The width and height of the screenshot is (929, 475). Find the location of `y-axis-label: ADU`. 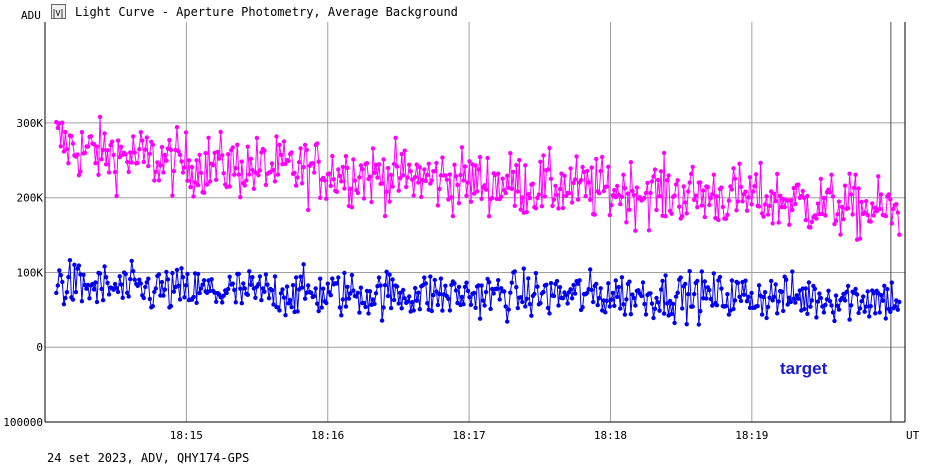

y-axis-label: ADU is located at coordinates (31, 15).